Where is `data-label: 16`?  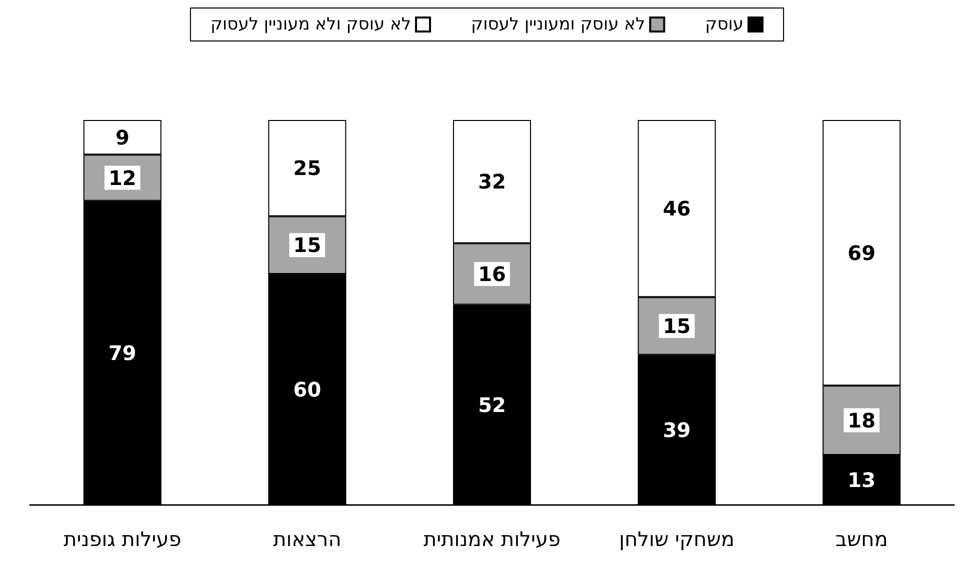
data-label: 16 is located at coordinates (492, 274).